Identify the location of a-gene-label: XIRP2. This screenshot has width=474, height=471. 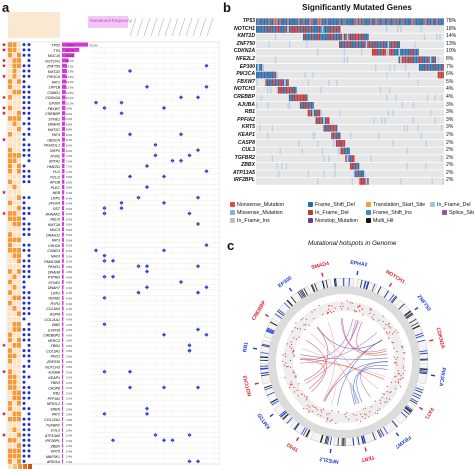
(54, 151).